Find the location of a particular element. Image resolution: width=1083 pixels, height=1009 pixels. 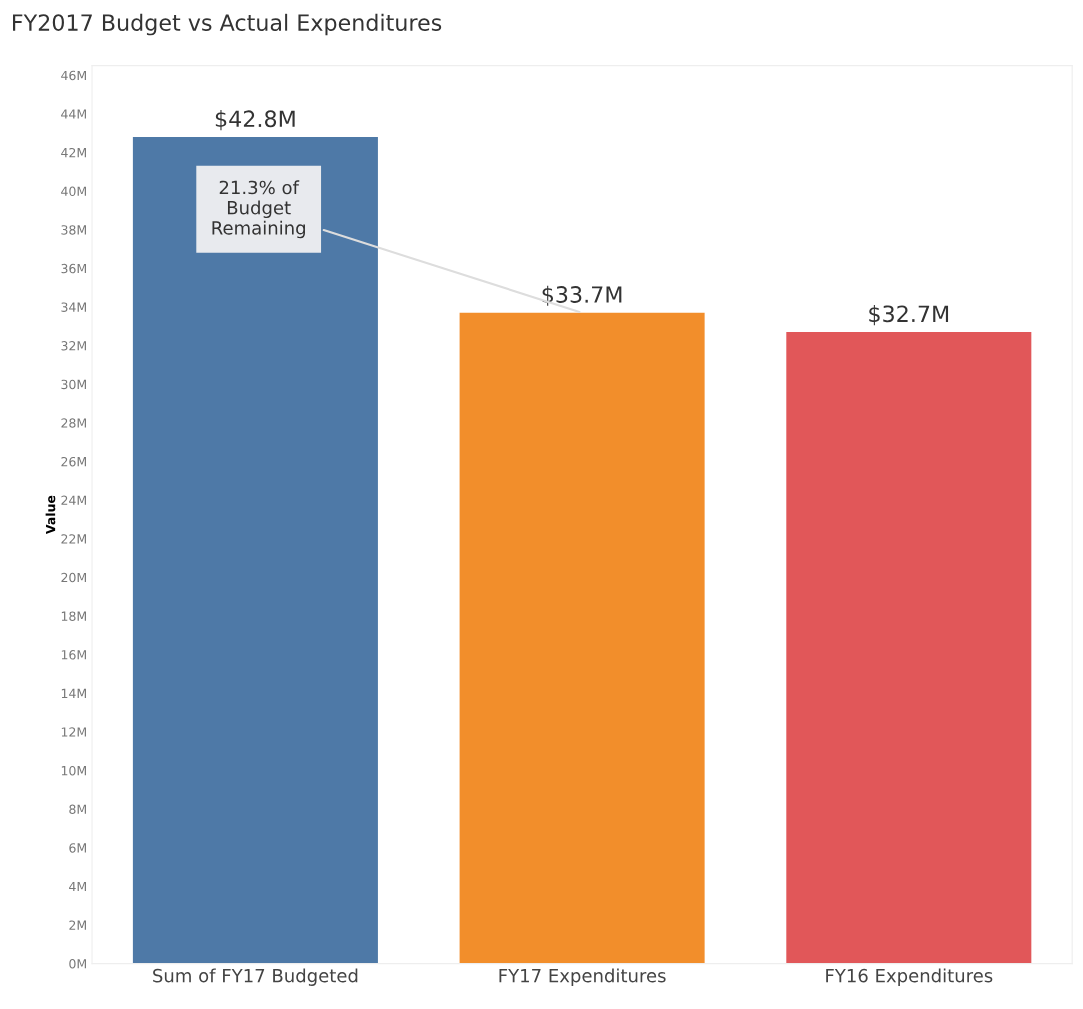

y-tick-label: 46M is located at coordinates (73, 75).